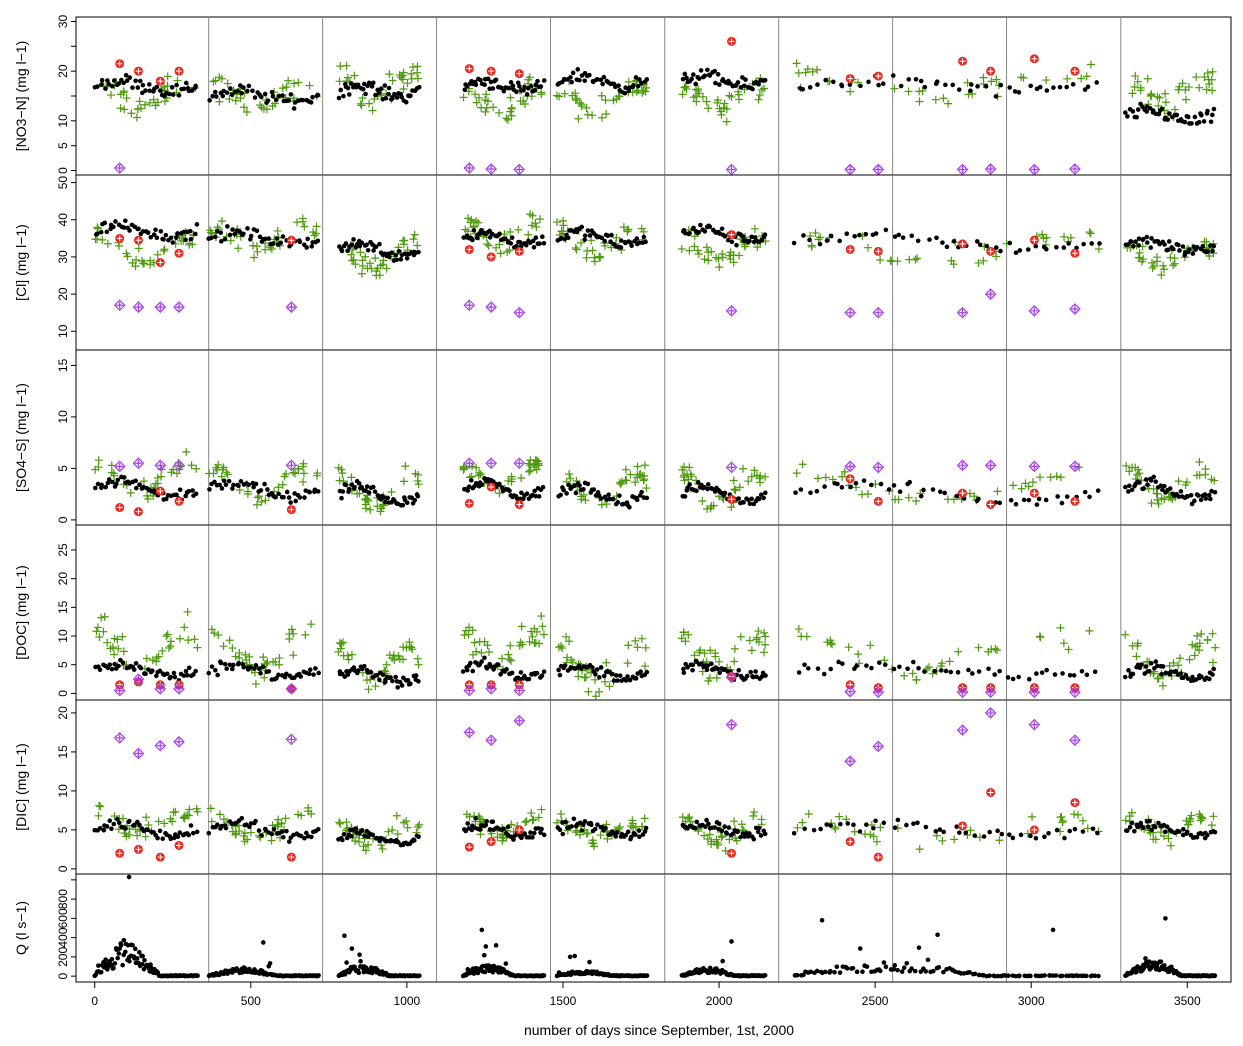 Image resolution: width=1243 pixels, height=1046 pixels. Describe the element at coordinates (850, 169) in the screenshot. I see `series-c-point` at that location.